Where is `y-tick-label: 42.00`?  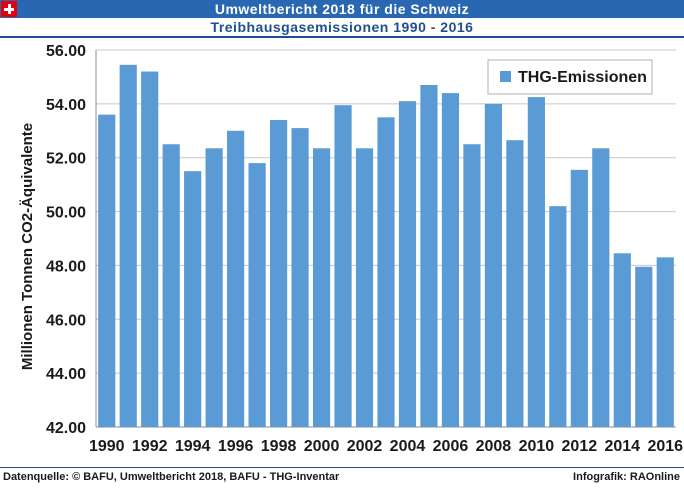
y-tick-label: 42.00 is located at coordinates (66, 428).